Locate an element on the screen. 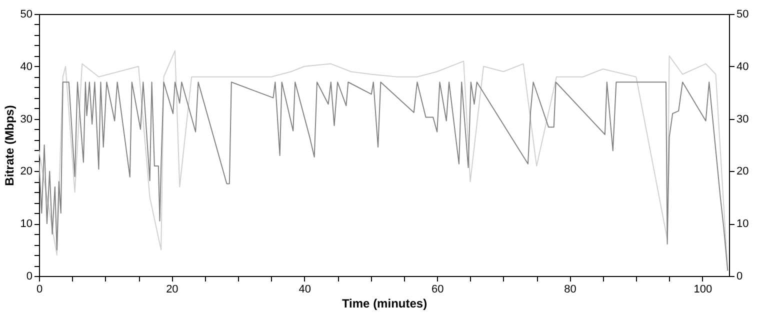 The image size is (775, 320). x-tick-label: 100 is located at coordinates (703, 290).